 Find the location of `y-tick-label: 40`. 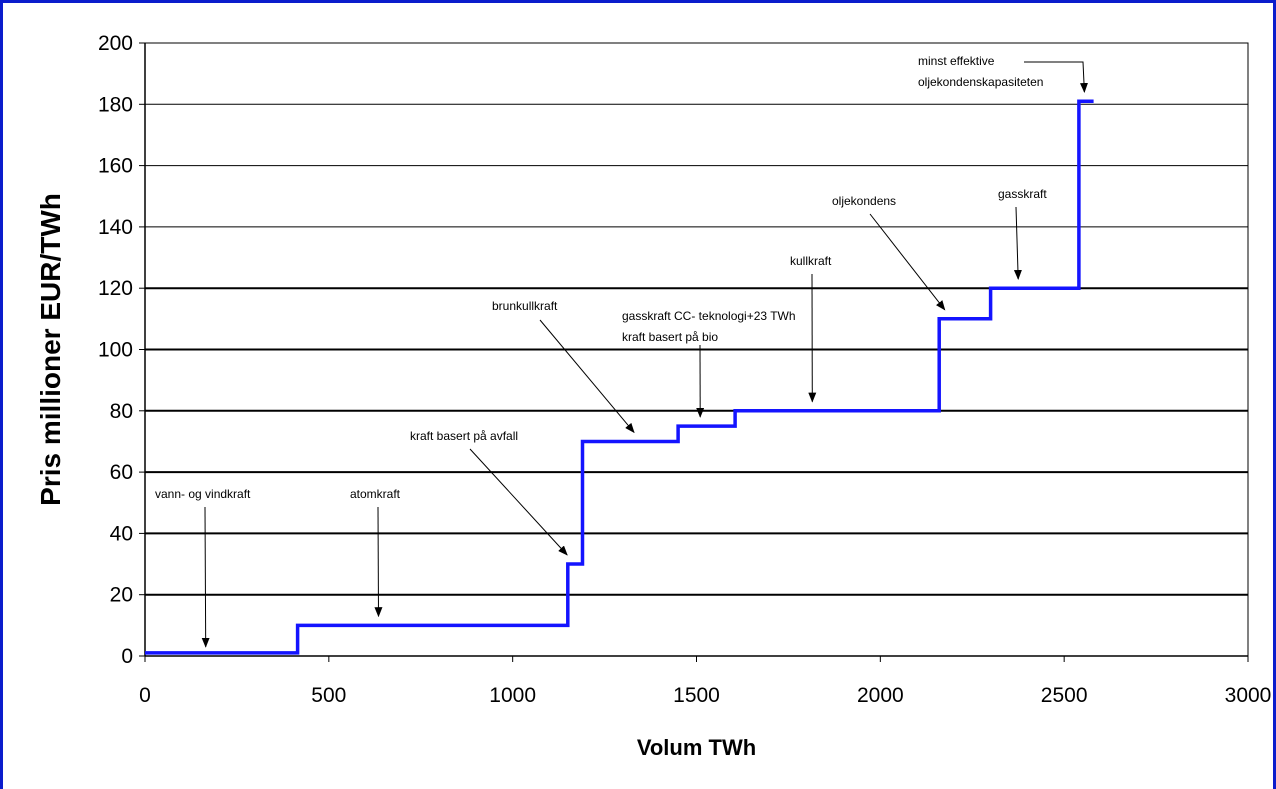

y-tick-label: 40 is located at coordinates (121, 533).